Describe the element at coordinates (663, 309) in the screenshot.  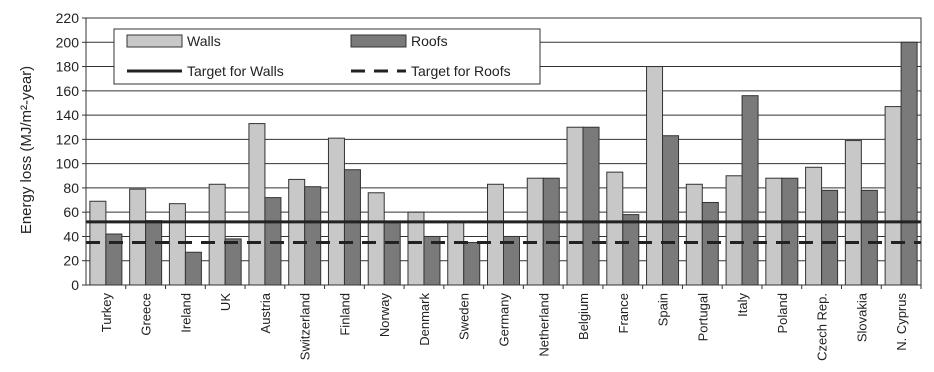
I see `x-tick-label: Spain` at that location.